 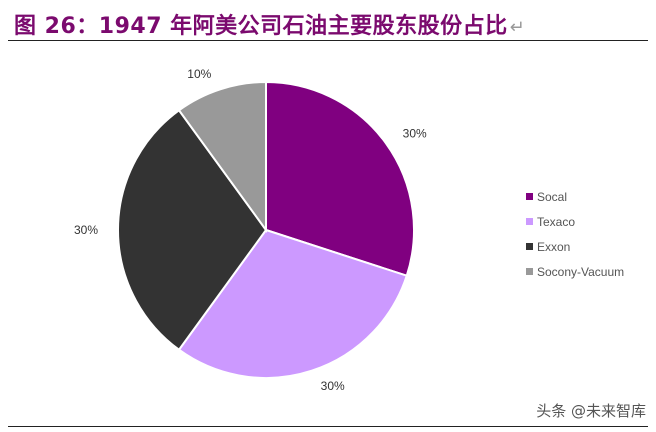 What do you see at coordinates (575, 246) in the screenshot?
I see `legend-item-exxon: Exxon` at bounding box center [575, 246].